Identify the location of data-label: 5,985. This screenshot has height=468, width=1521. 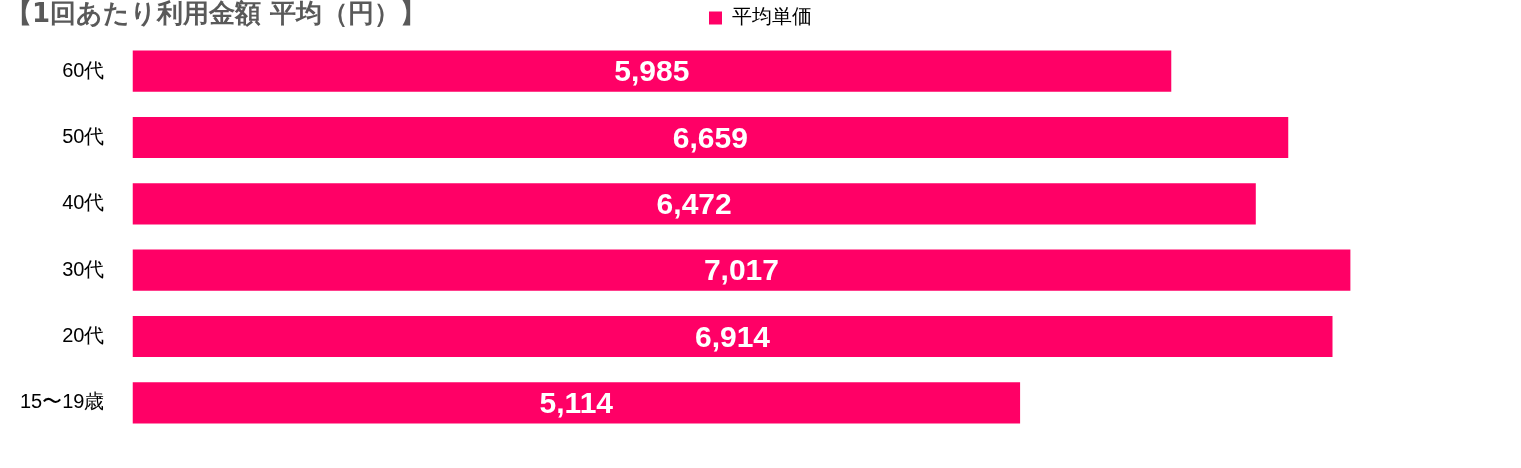
(652, 71).